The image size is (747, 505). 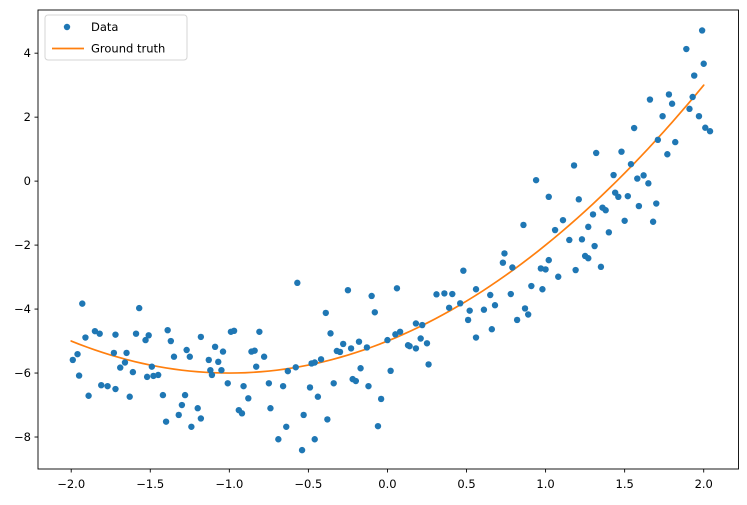 What do you see at coordinates (385, 480) in the screenshot?
I see `x-axis: −2.0 −1.5 −1.0 −0.5 0.0 0.5 1.0 1.5 2.0` at bounding box center [385, 480].